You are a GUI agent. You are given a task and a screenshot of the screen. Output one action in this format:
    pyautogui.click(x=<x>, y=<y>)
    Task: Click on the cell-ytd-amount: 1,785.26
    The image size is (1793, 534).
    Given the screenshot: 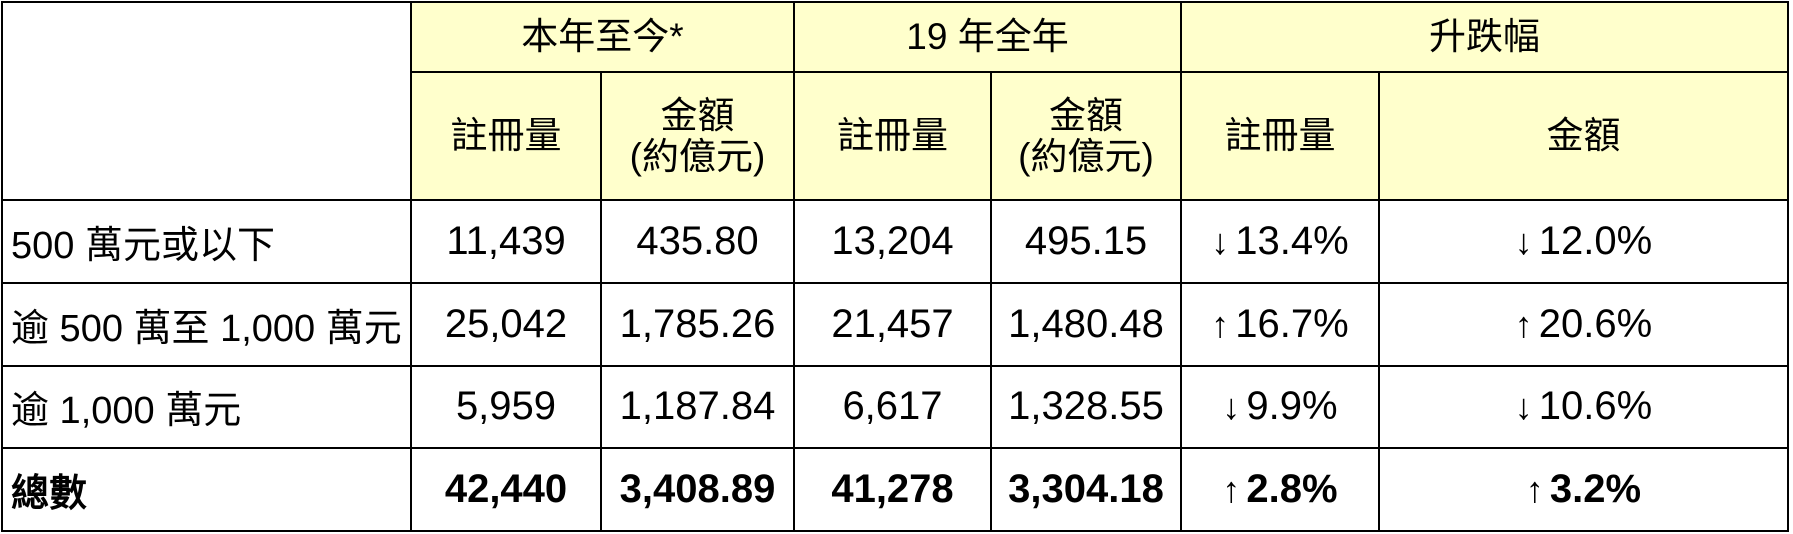 What is the action you would take?
    pyautogui.click(x=697, y=324)
    